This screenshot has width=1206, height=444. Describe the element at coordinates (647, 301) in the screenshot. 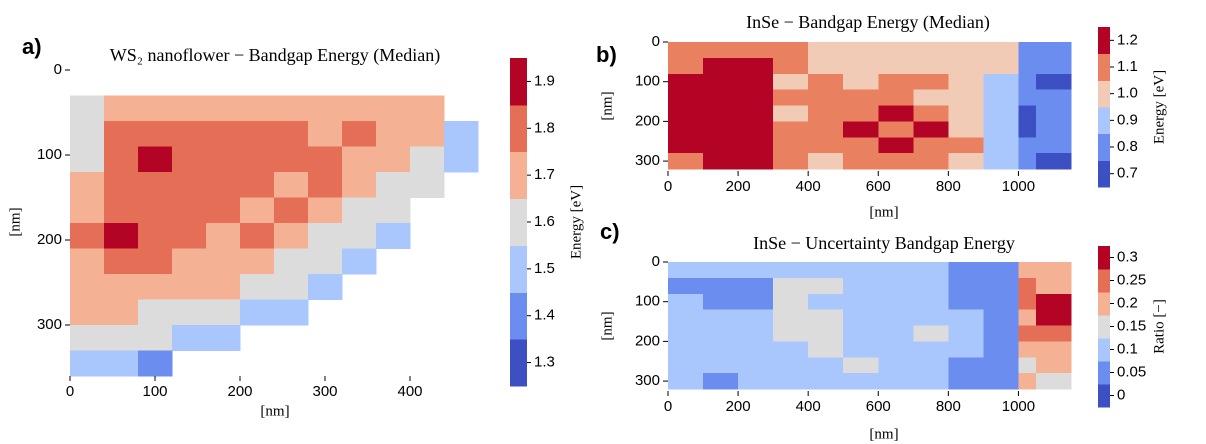

I see `y-tick-label: 100` at that location.